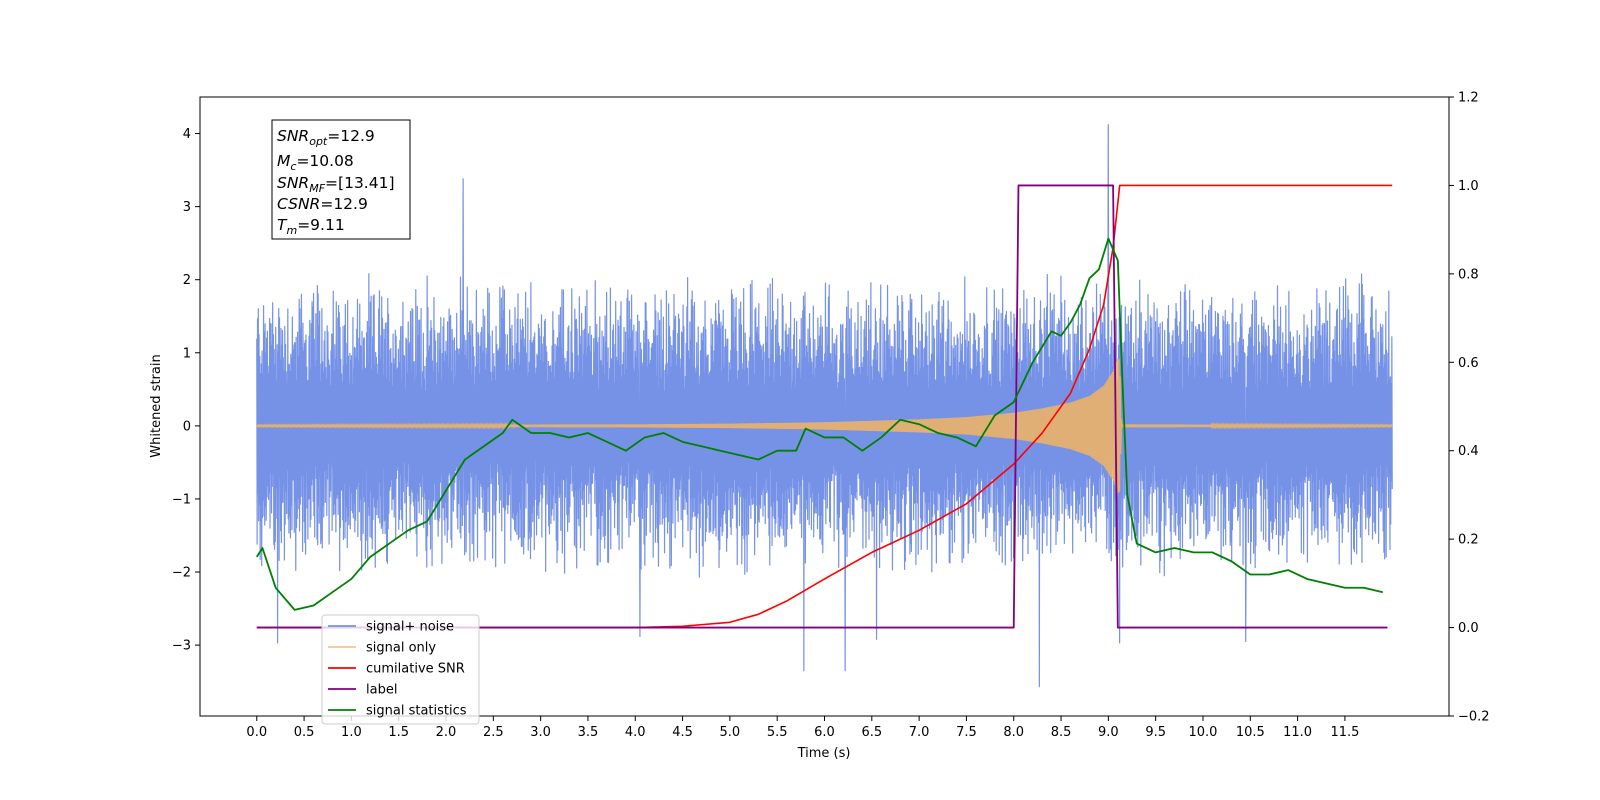 The image size is (1600, 800). I want to click on y-right-tick-label: 0.4, so click(1468, 451).